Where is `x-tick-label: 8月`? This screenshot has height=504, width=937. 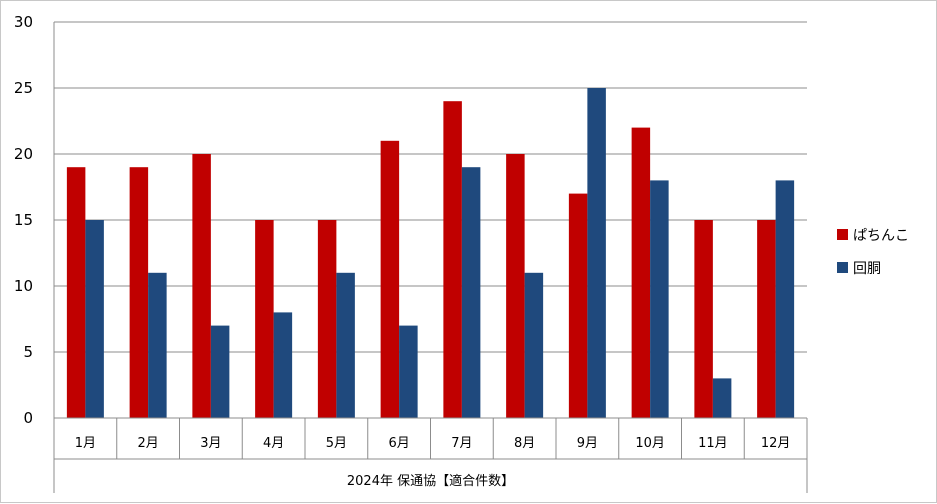
x-tick-label: 8月 is located at coordinates (524, 443).